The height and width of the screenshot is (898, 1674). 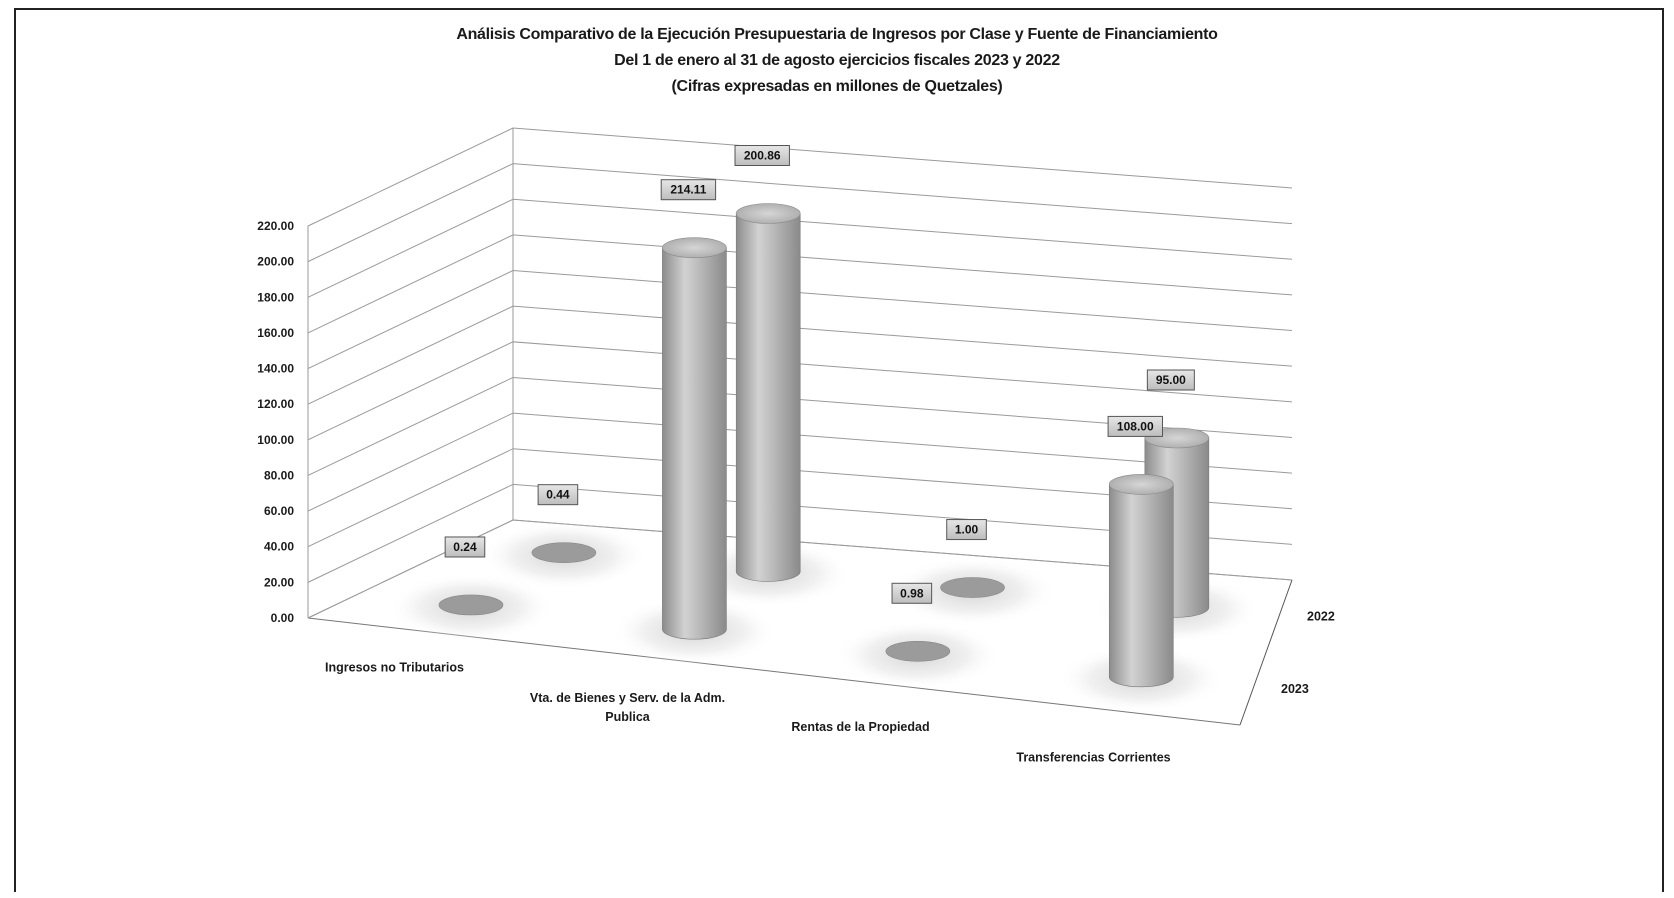 What do you see at coordinates (275, 226) in the screenshot?
I see `y-tick-label: 220.00` at bounding box center [275, 226].